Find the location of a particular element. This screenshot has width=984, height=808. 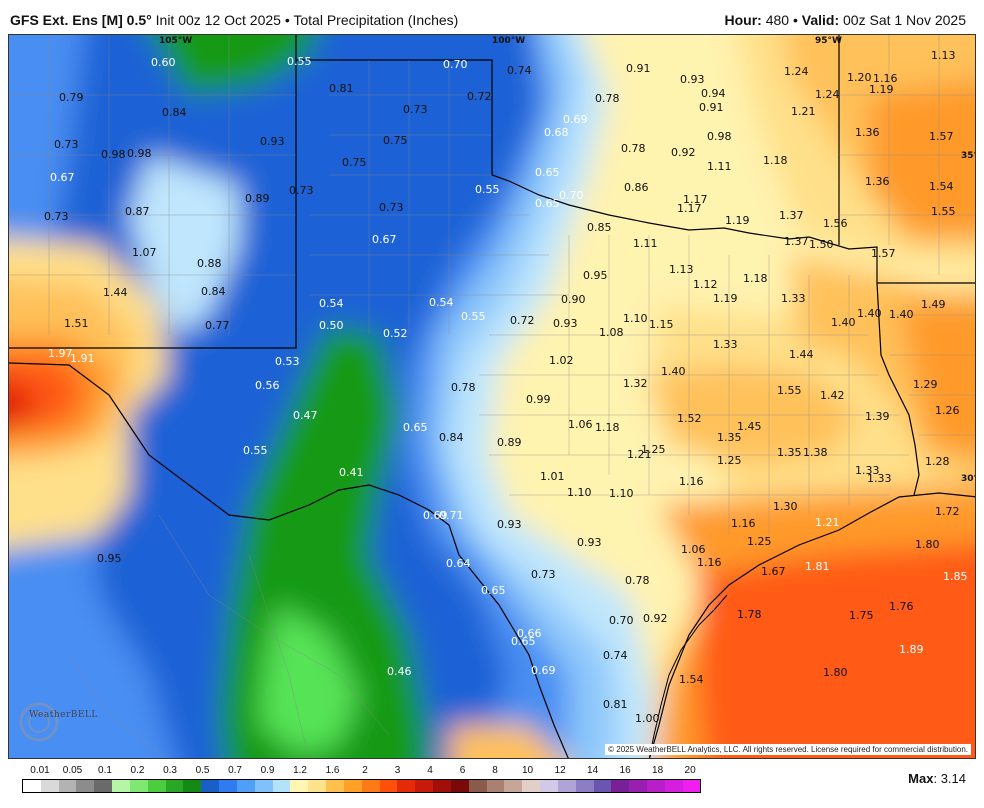

valid-time: Hour: 480 • Valid: 00z Sat 1 Nov 2025 is located at coordinates (846, 20).